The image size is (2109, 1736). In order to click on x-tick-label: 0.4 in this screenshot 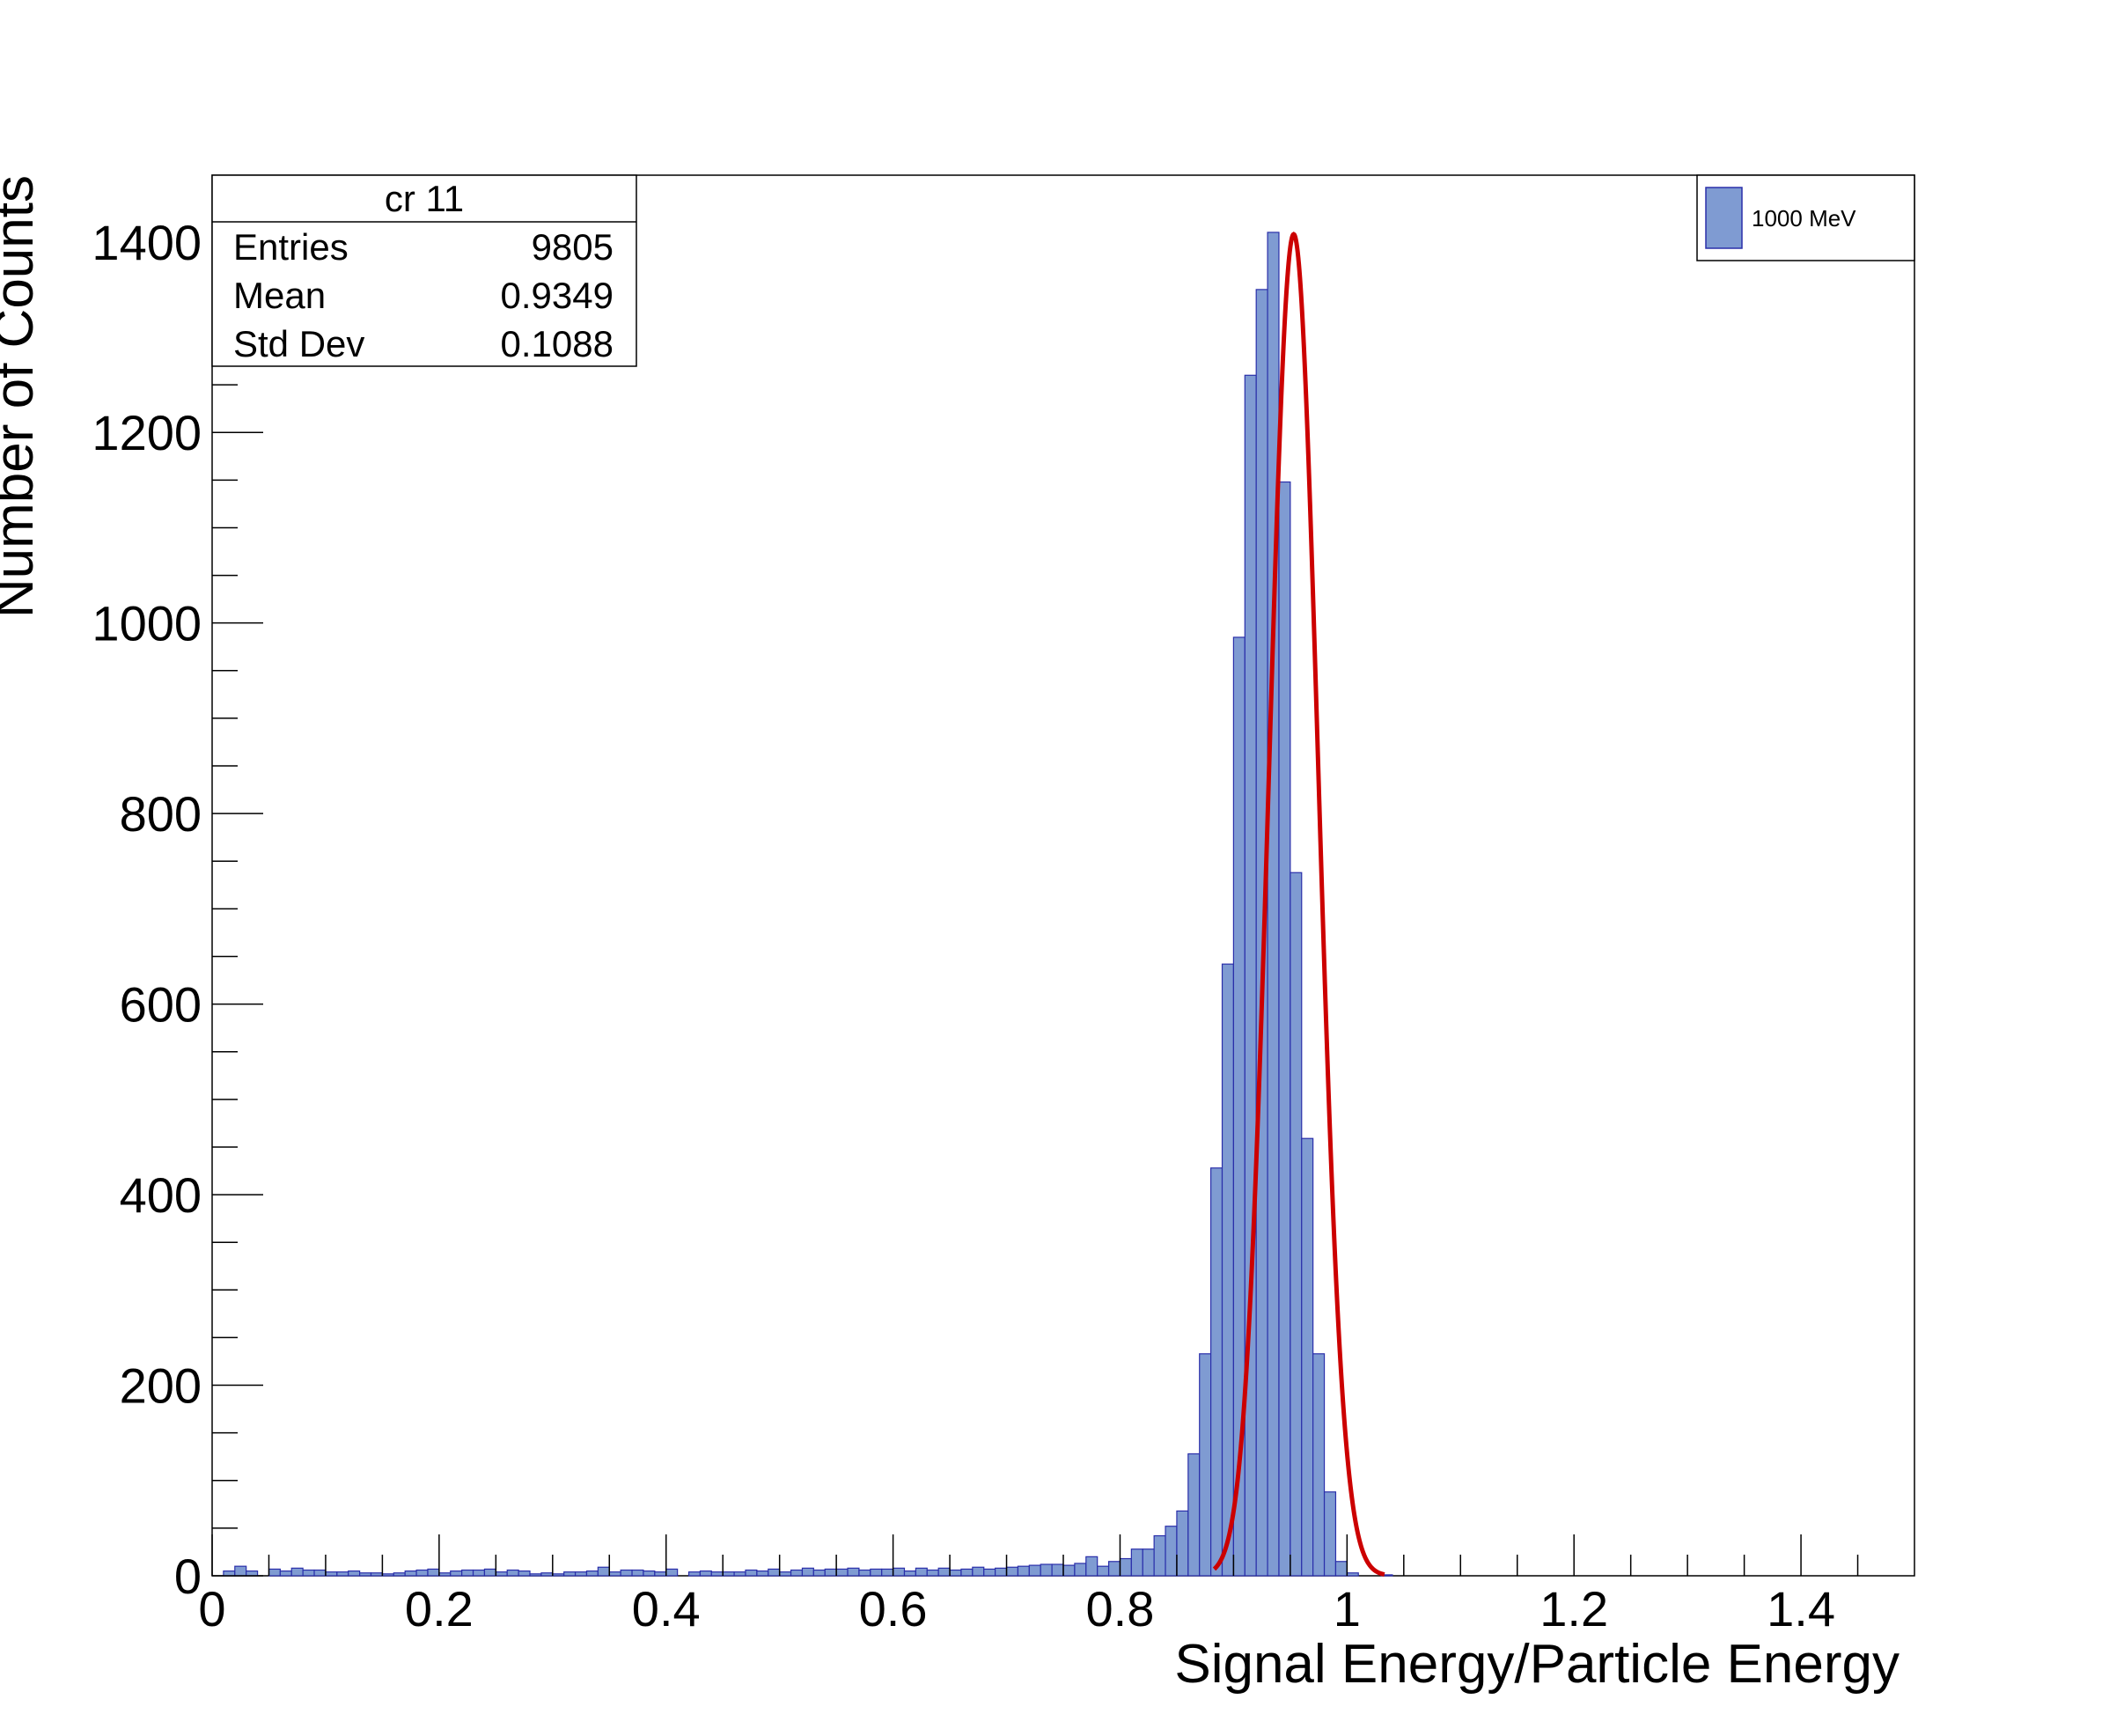, I will do `click(666, 1609)`.